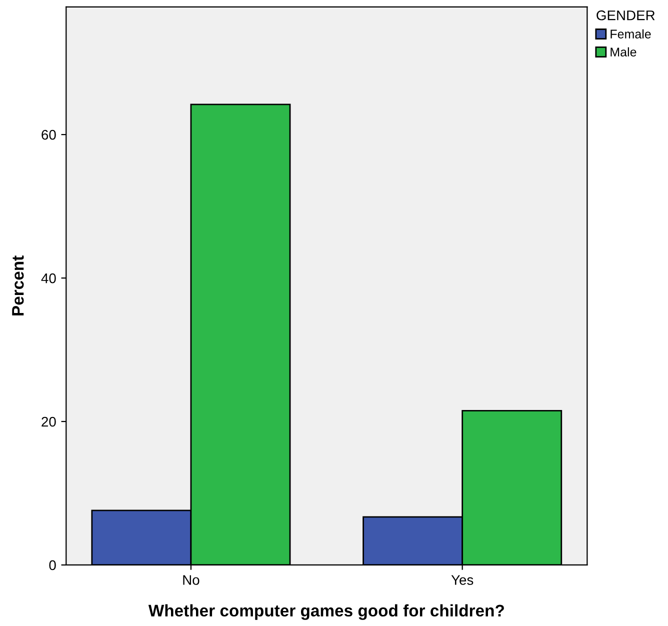 The width and height of the screenshot is (668, 626). Describe the element at coordinates (49, 421) in the screenshot. I see `y-tick-label: 20` at that location.